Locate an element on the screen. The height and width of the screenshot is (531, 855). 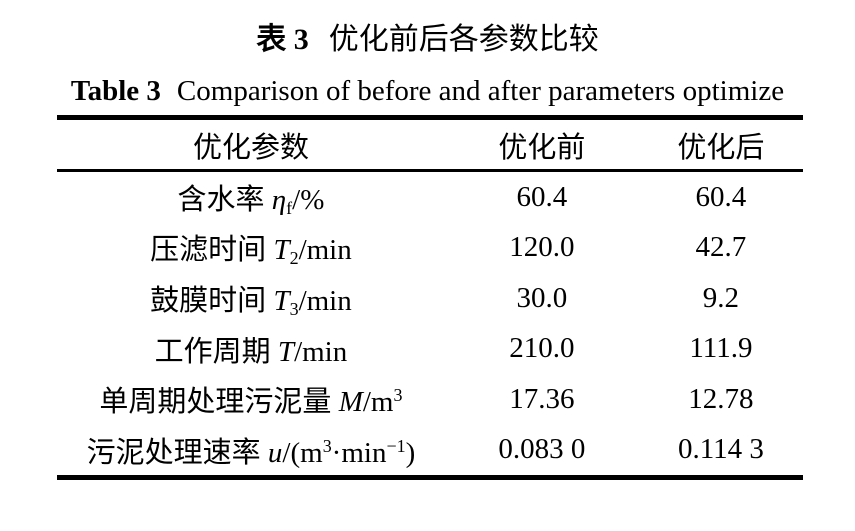
table-row: 污泥处理速率 u/(m3·min−1) 0.083 0 0.114 3 is located at coordinates (430, 450).